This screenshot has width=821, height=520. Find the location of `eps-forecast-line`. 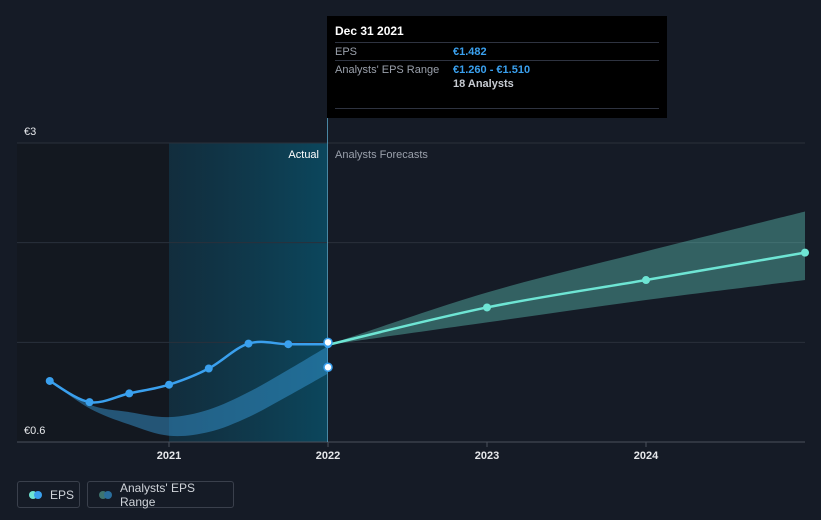

eps-forecast-line is located at coordinates (566, 299).